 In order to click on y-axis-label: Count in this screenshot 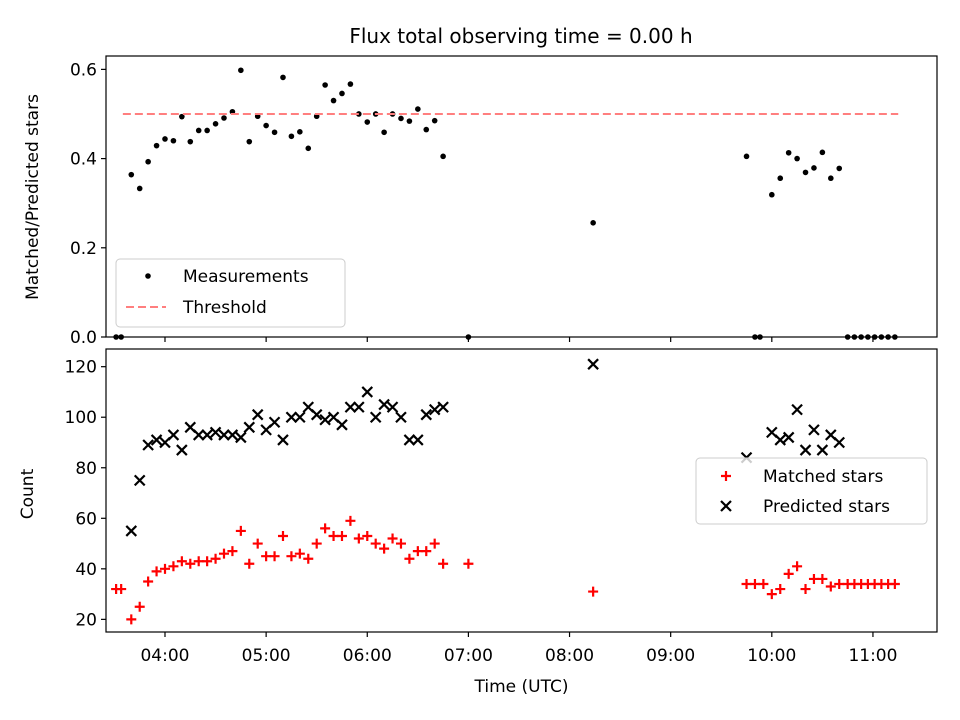, I will do `click(28, 493)`.